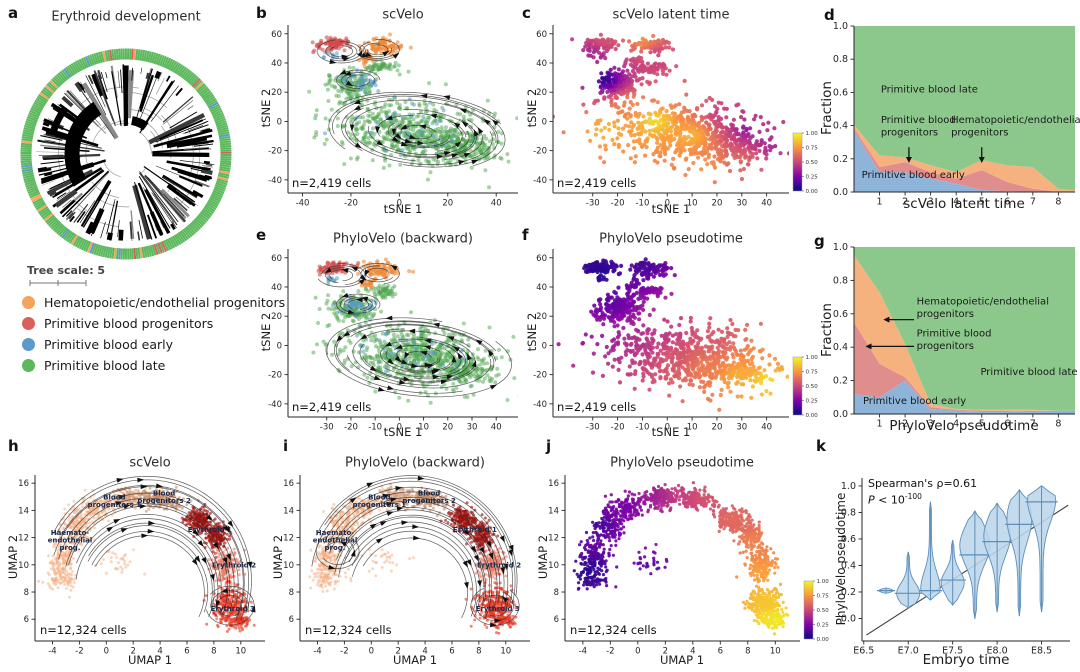  What do you see at coordinates (812, 178) in the screenshot?
I see `svg-text: 0.25` at bounding box center [812, 178].